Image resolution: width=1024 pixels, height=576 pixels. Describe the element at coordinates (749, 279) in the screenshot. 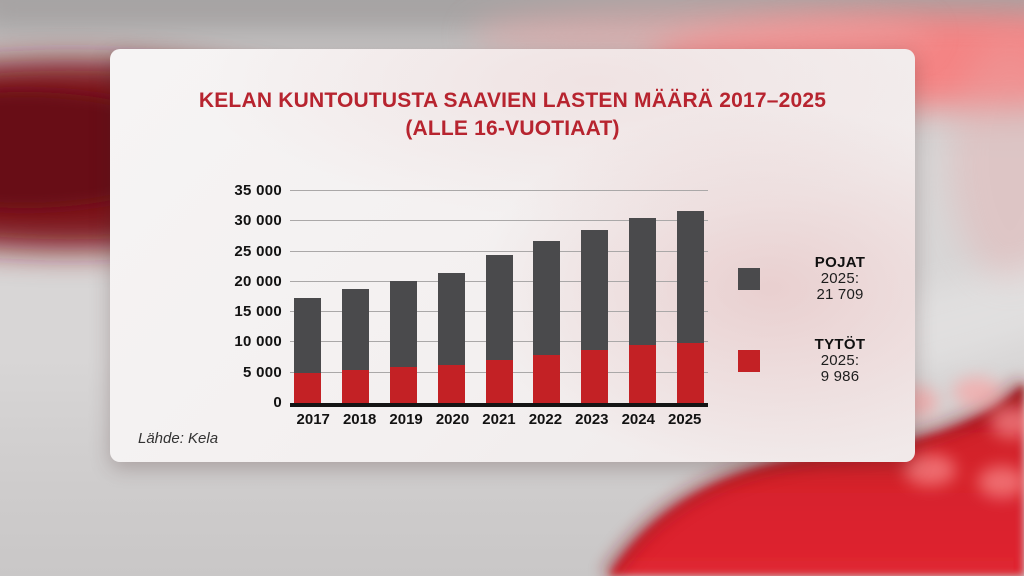

I see `legend-swatch-pojat` at that location.